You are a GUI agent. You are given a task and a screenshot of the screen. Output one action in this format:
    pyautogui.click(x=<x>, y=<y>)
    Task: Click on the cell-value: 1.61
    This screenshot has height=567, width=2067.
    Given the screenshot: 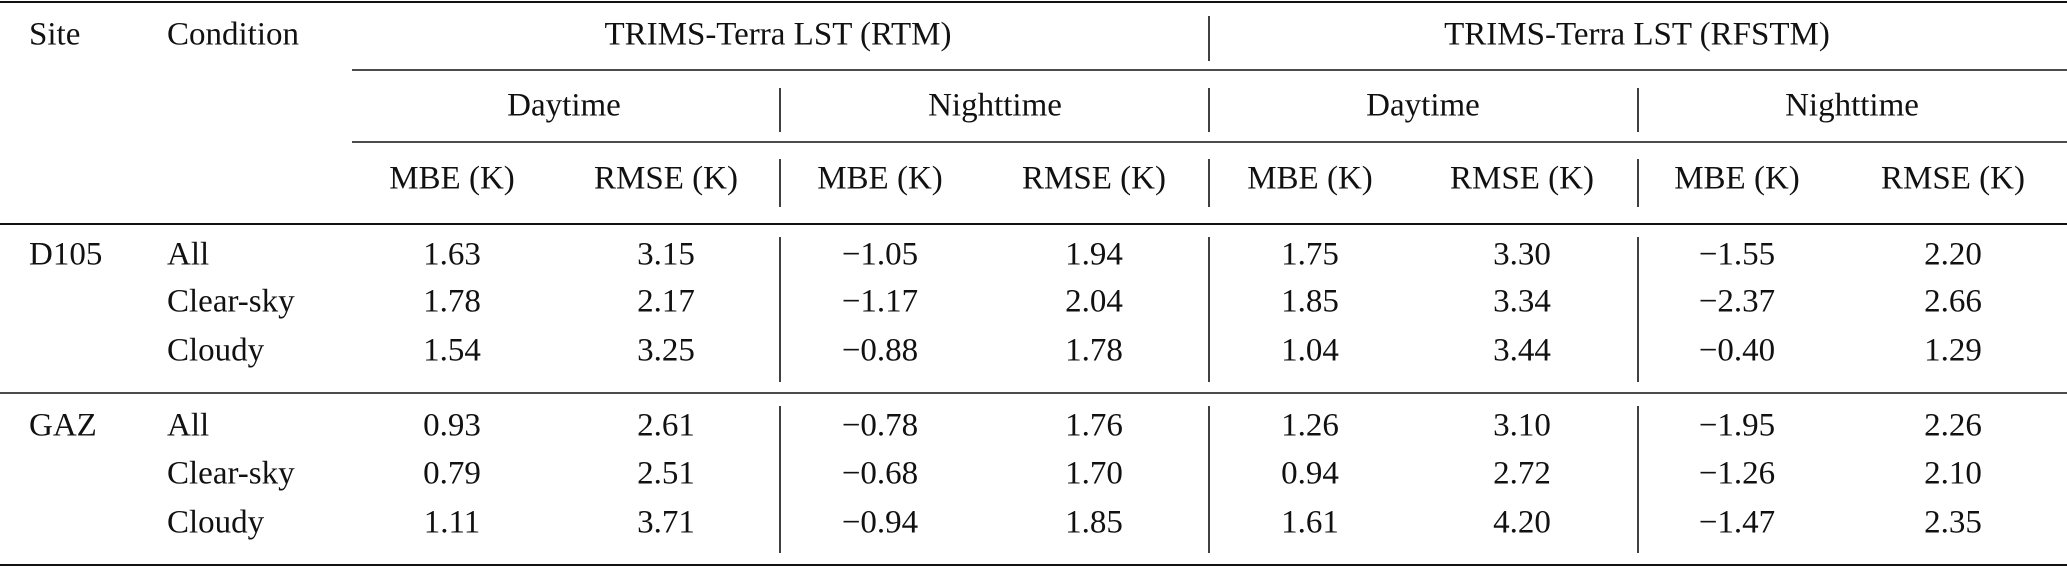 What is the action you would take?
    pyautogui.click(x=1310, y=523)
    